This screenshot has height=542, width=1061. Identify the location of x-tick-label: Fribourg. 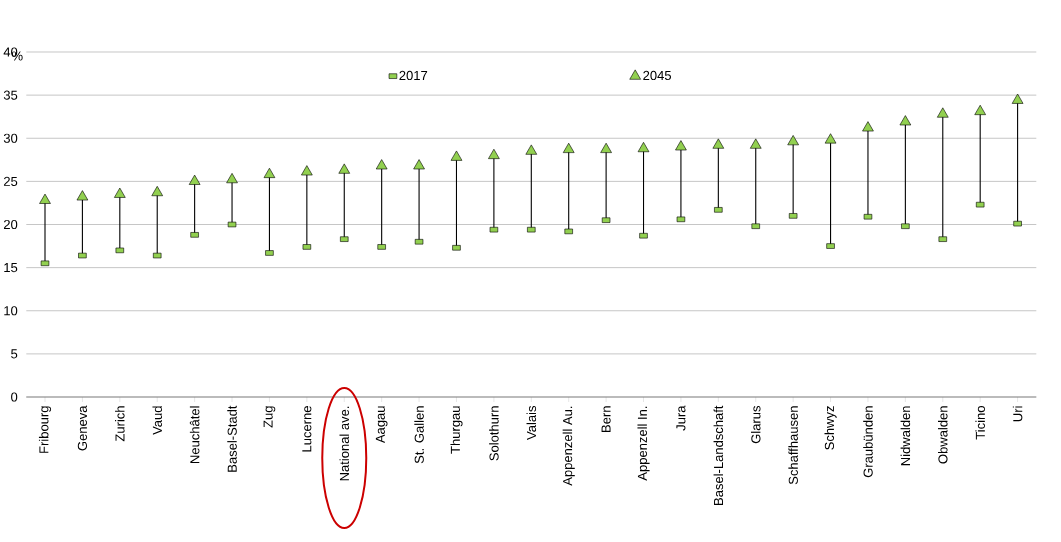
(45, 429).